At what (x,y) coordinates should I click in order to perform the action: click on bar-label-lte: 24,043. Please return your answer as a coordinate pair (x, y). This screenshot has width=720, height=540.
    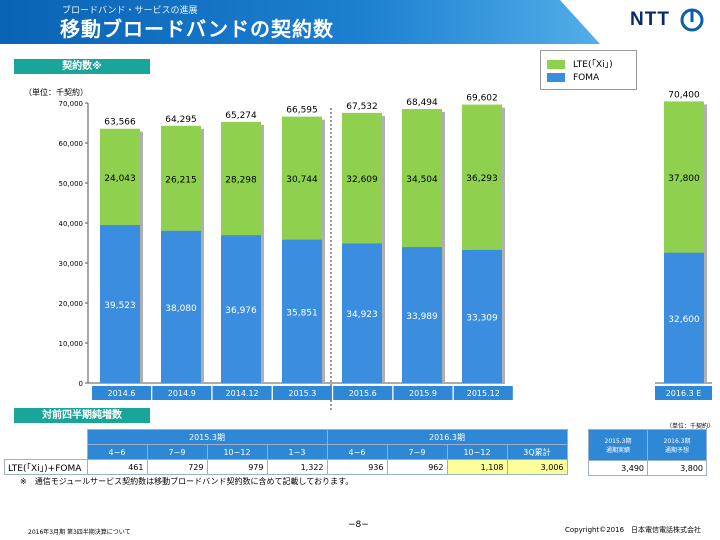
    Looking at the image, I should click on (120, 179).